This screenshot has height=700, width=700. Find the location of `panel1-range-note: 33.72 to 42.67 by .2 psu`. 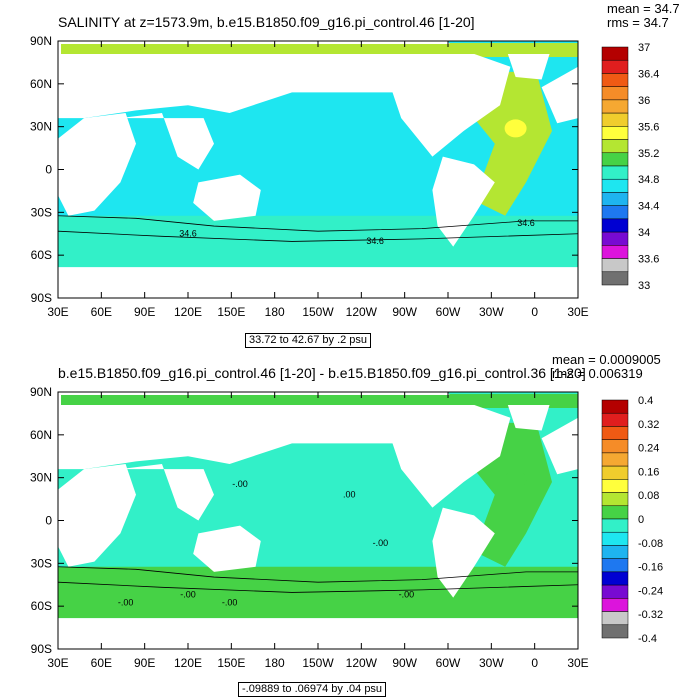

panel1-range-note: 33.72 to 42.67 by .2 psu is located at coordinates (308, 340).